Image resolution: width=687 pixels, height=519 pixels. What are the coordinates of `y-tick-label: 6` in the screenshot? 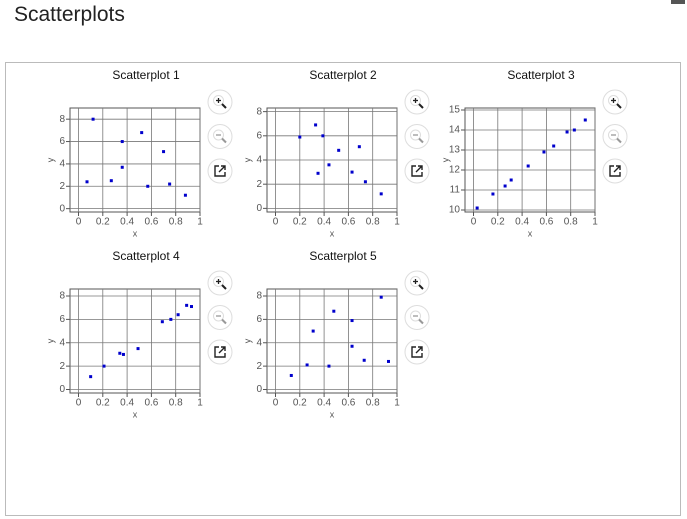 It's located at (62, 141).